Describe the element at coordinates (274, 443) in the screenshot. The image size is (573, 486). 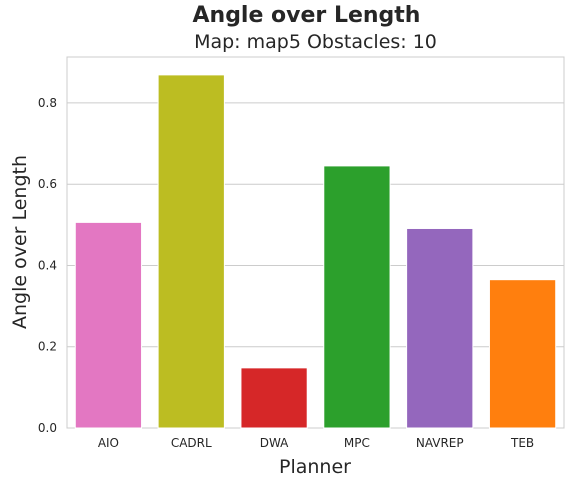
I see `x-tick-label-dwa: DWA` at that location.